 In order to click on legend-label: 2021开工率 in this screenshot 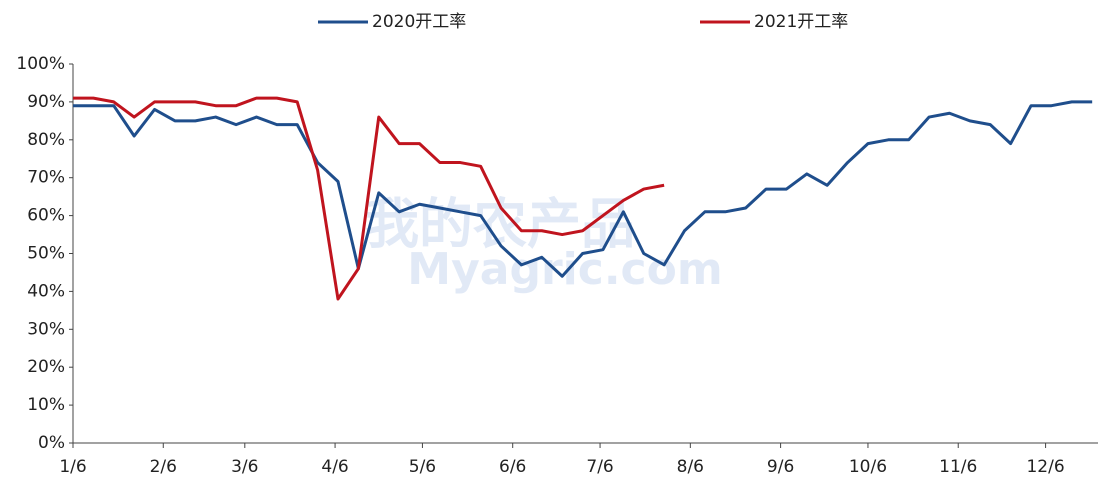, I will do `click(801, 22)`.